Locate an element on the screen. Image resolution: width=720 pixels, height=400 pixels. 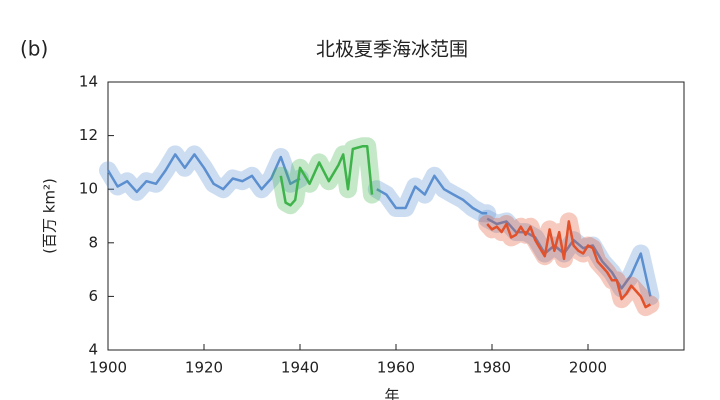
y-axis-label: (百万 km²) is located at coordinates (50, 216).